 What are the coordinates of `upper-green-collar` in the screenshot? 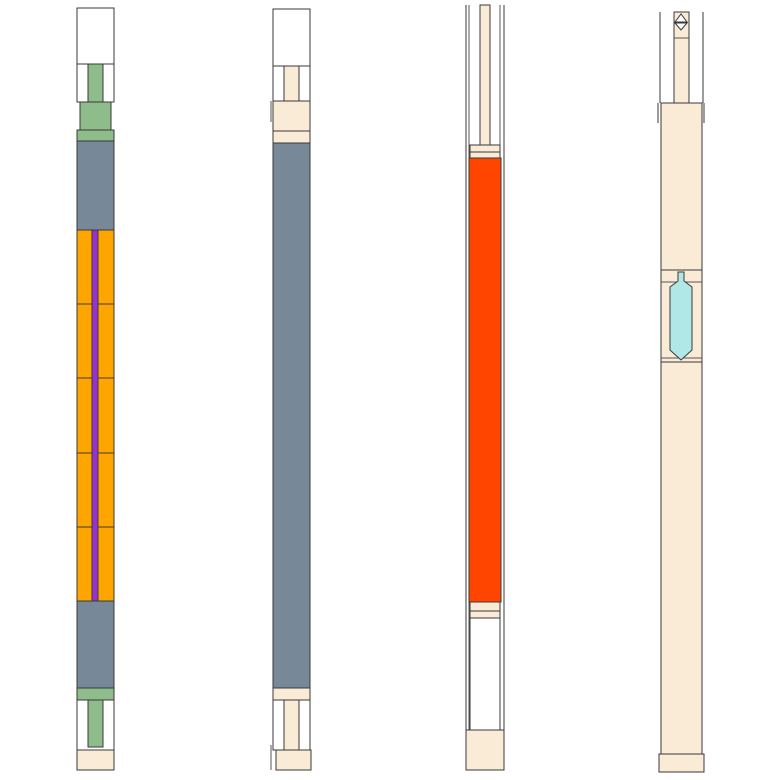 It's located at (95, 135).